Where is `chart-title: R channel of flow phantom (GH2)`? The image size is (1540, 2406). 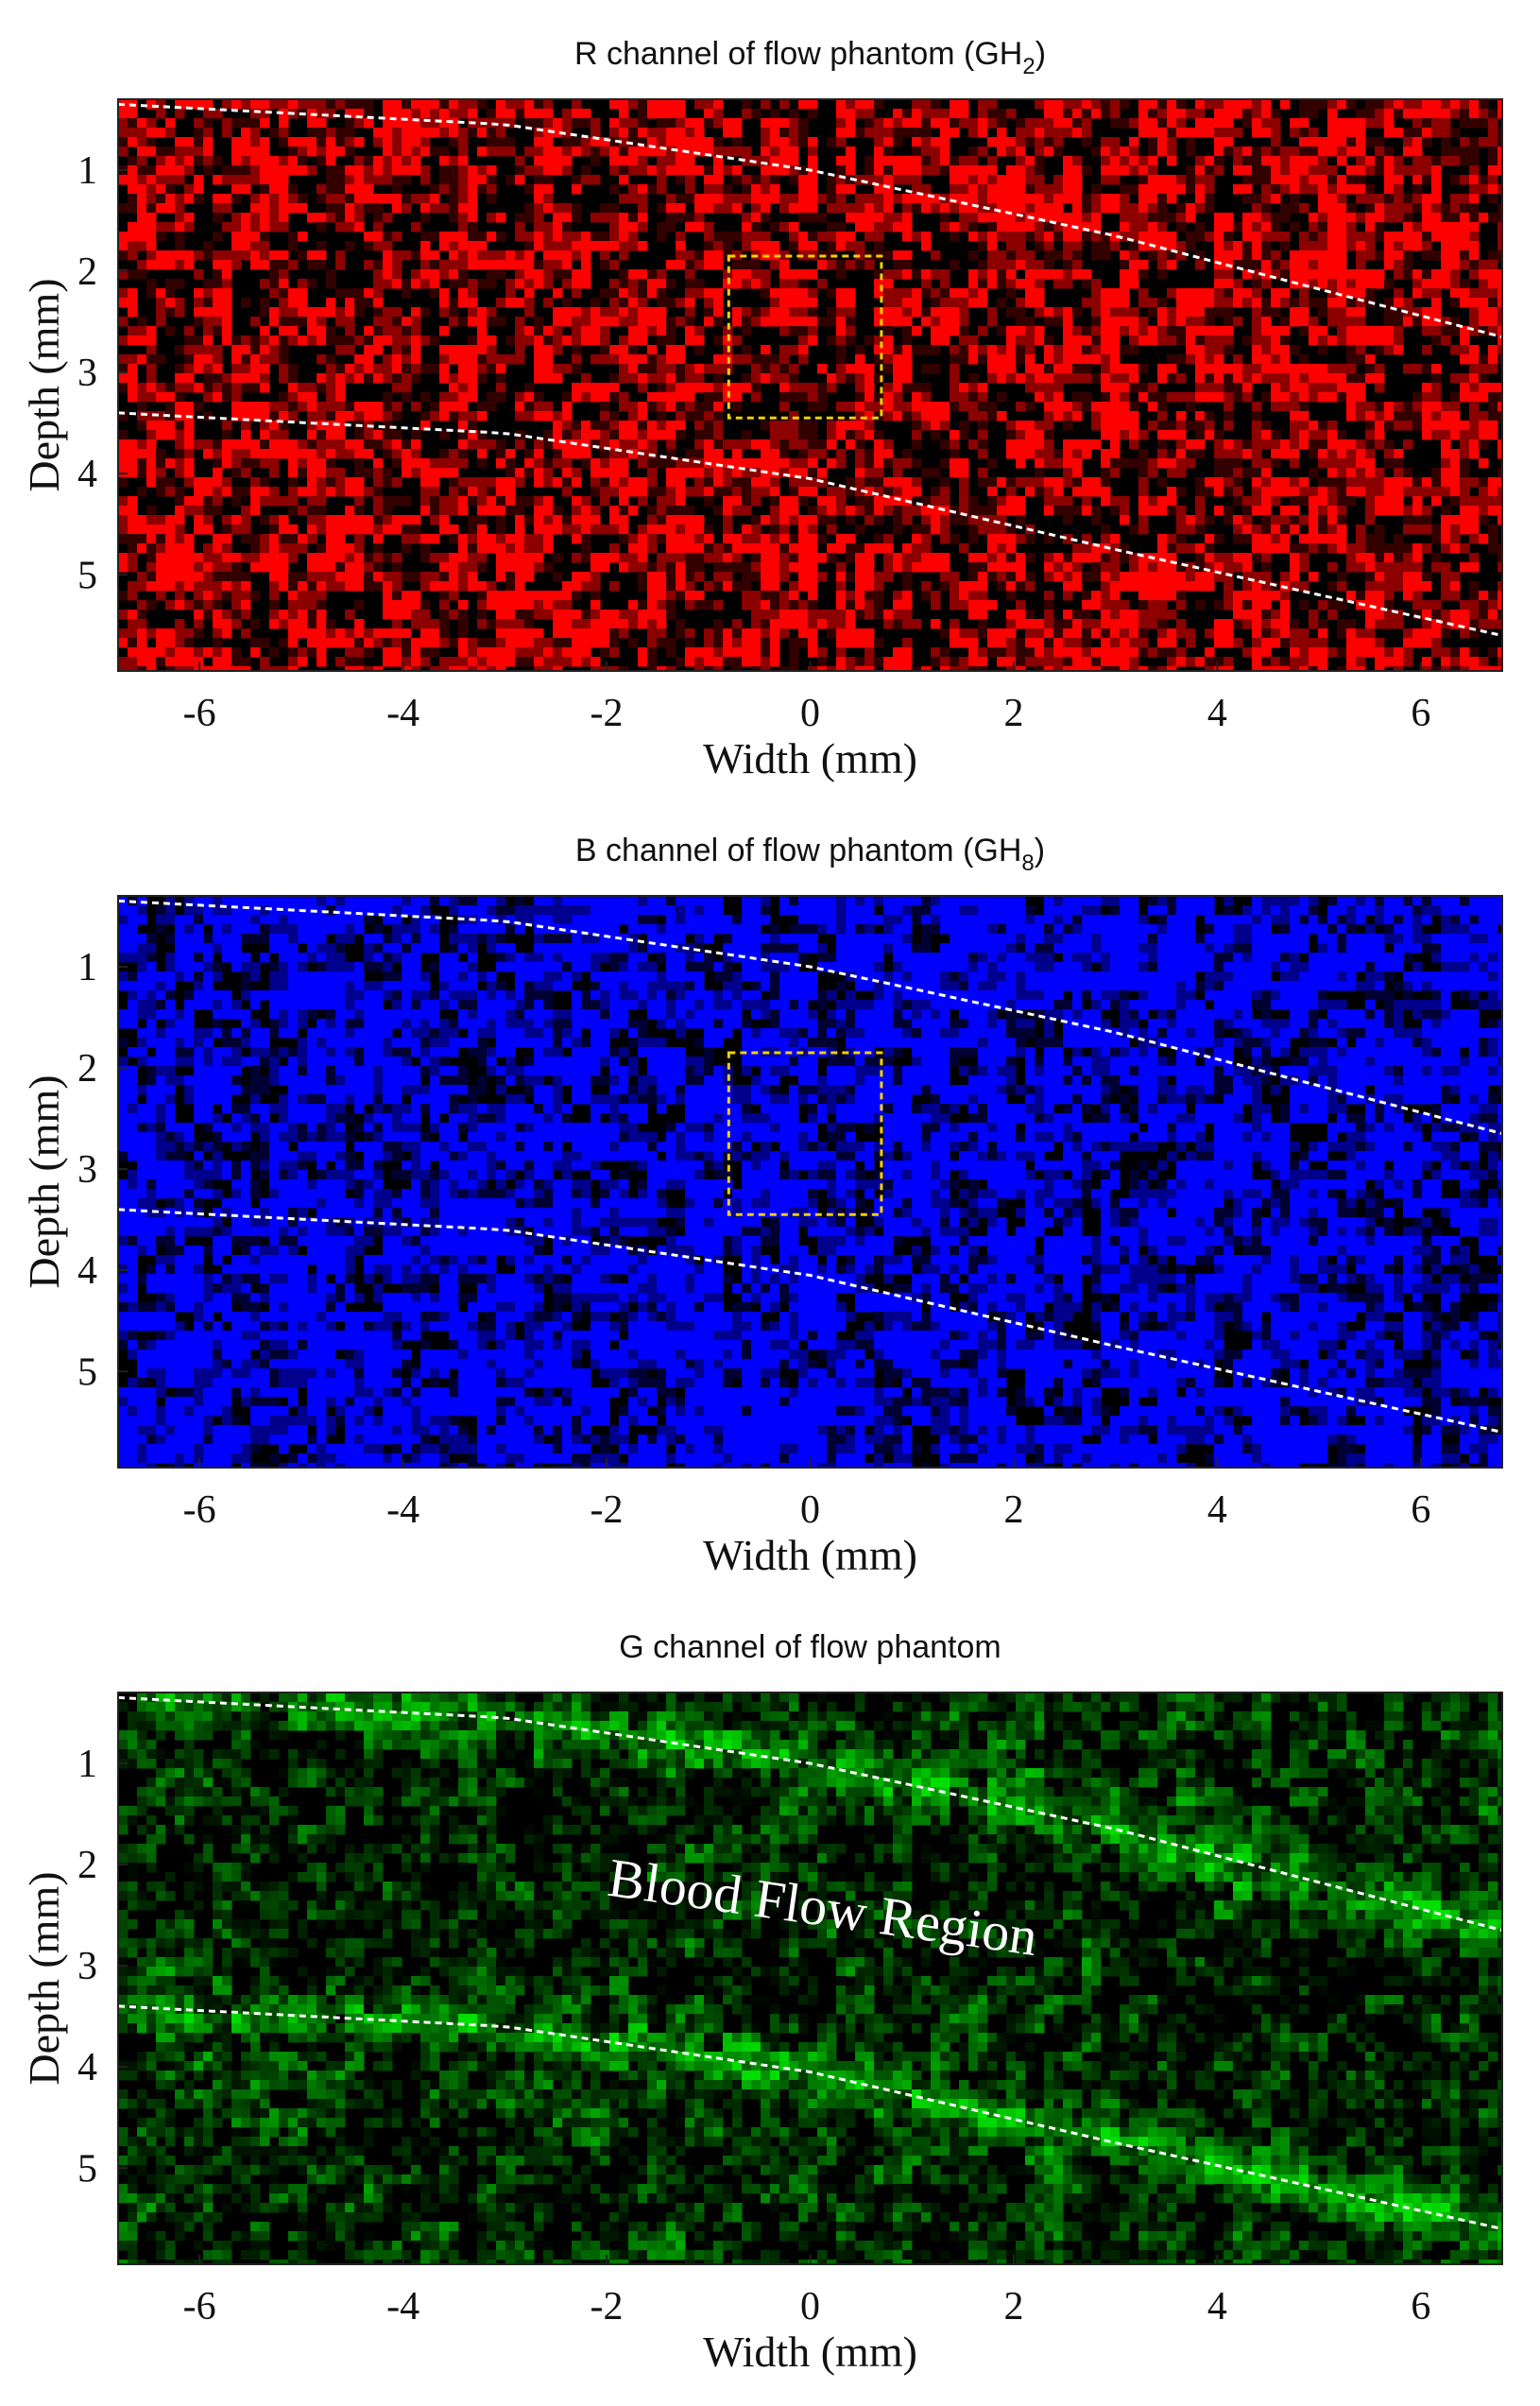
chart-title: R channel of flow phantom (GH2) is located at coordinates (810, 57).